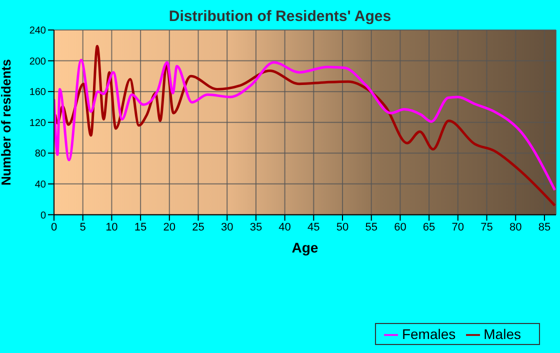 The width and height of the screenshot is (560, 353). I want to click on y-tick-label: 240, so click(37, 31).